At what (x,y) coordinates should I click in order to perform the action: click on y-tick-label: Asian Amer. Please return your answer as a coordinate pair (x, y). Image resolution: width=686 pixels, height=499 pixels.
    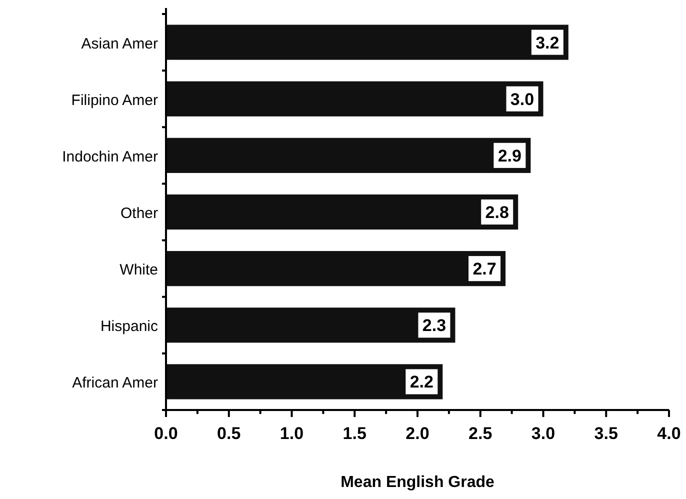
    Looking at the image, I should click on (119, 43).